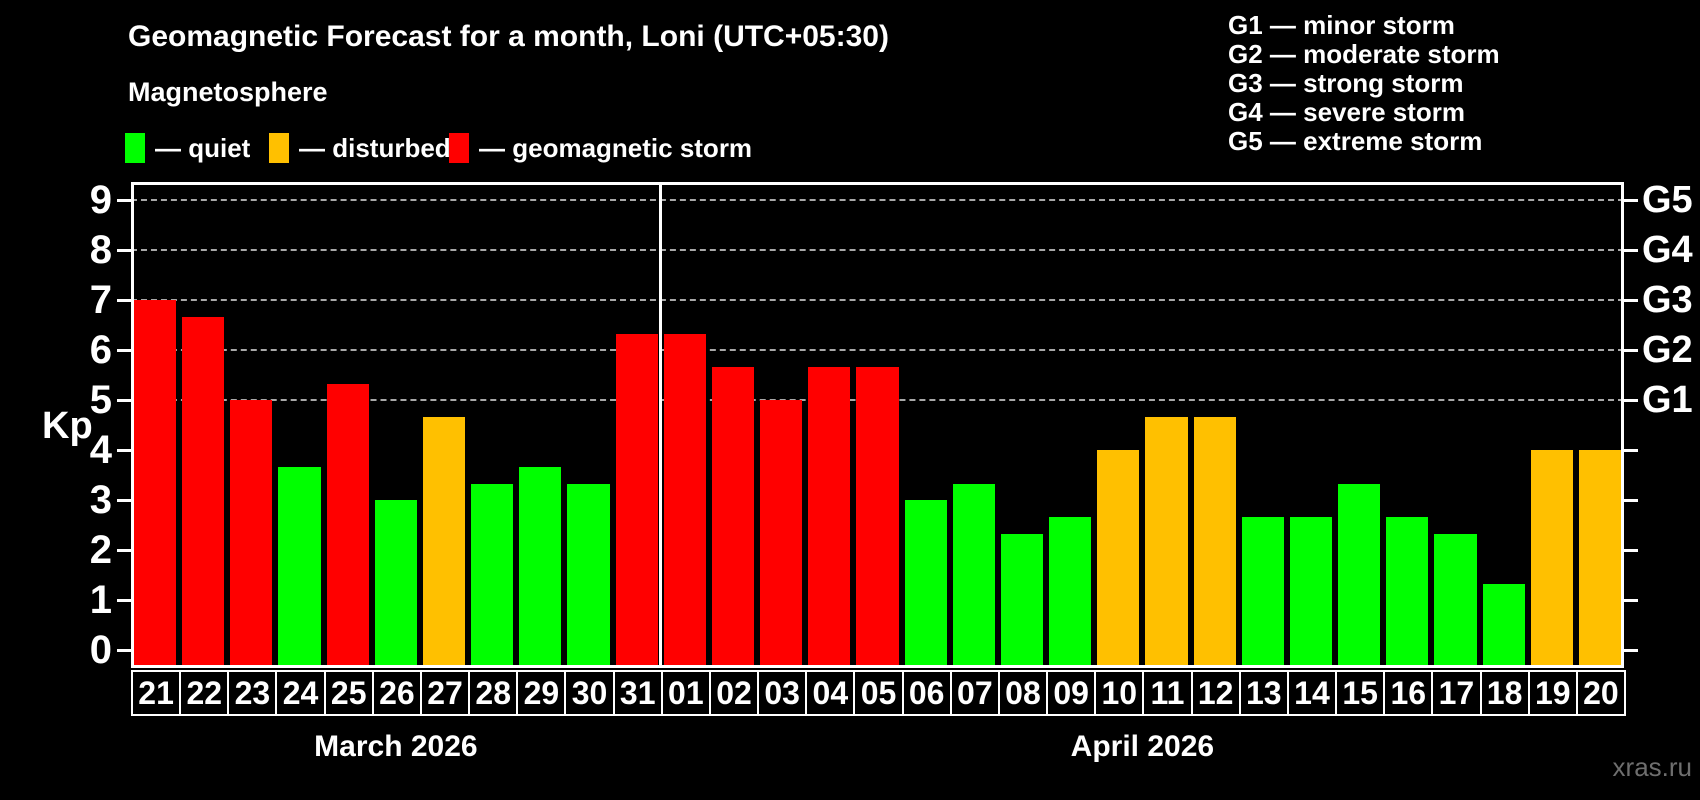 The height and width of the screenshot is (800, 1700). I want to click on y-axis-tick-label: 5, so click(100, 400).